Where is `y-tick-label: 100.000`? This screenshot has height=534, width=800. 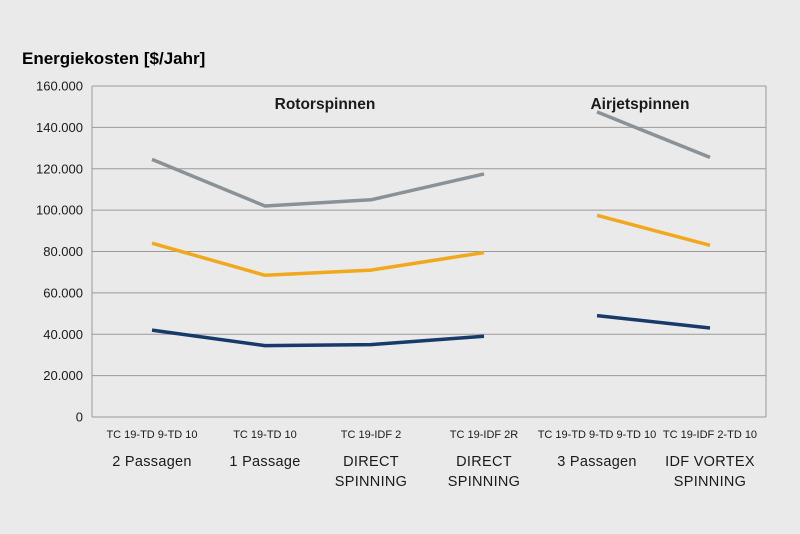
y-tick-label: 100.000 is located at coordinates (59, 210).